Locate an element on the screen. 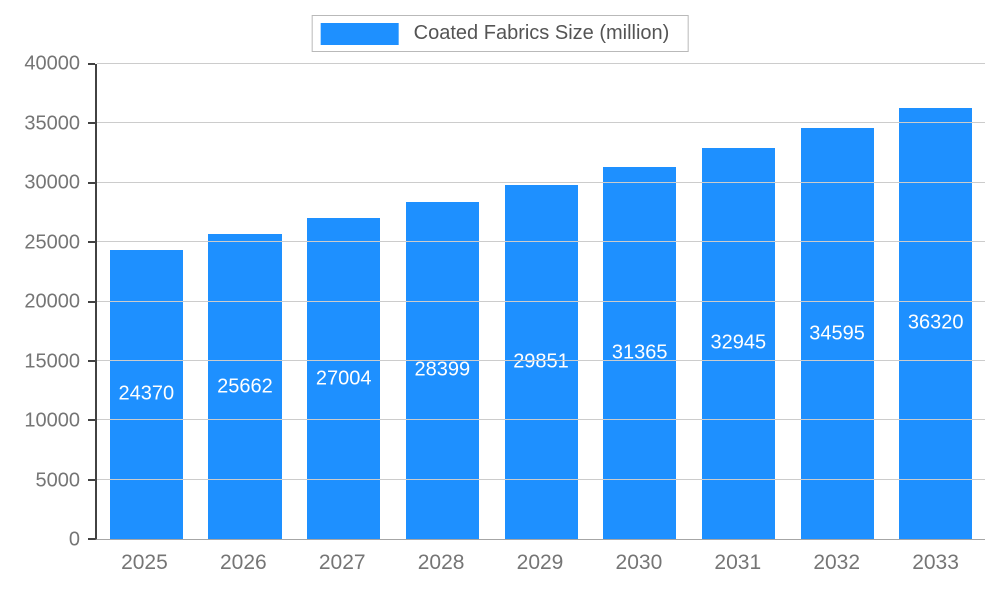 The width and height of the screenshot is (1000, 600). legend-label: Coated Fabrics Size (million) is located at coordinates (541, 33).